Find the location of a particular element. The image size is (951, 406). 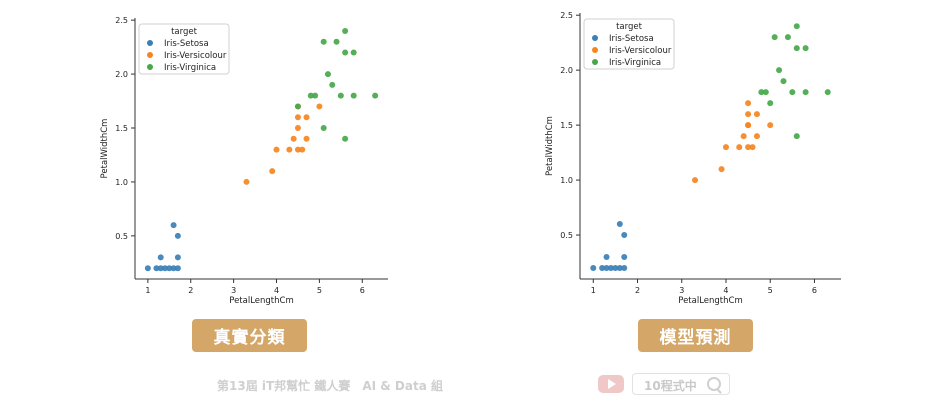

legend-entry: Iris-Setosa is located at coordinates (631, 39).